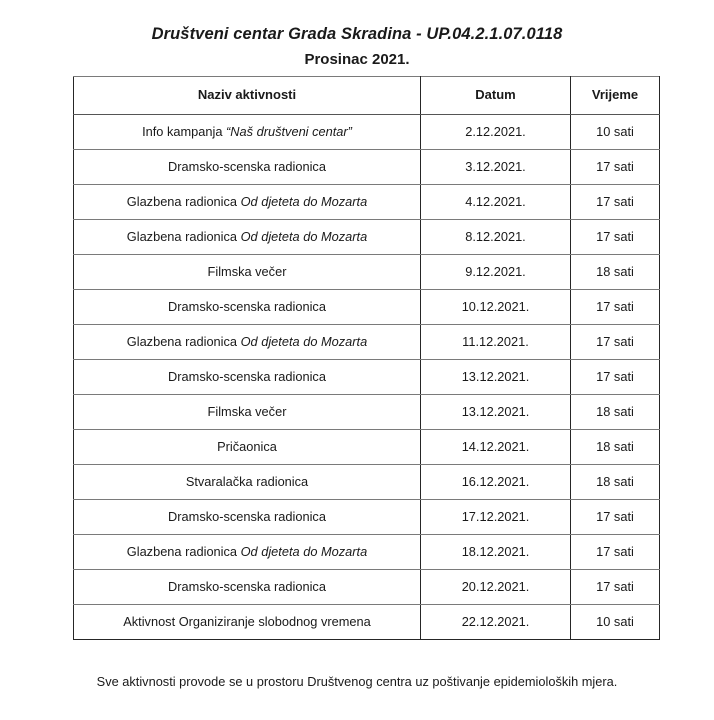  Describe the element at coordinates (495, 95) in the screenshot. I see `column-header-date: Datum` at that location.